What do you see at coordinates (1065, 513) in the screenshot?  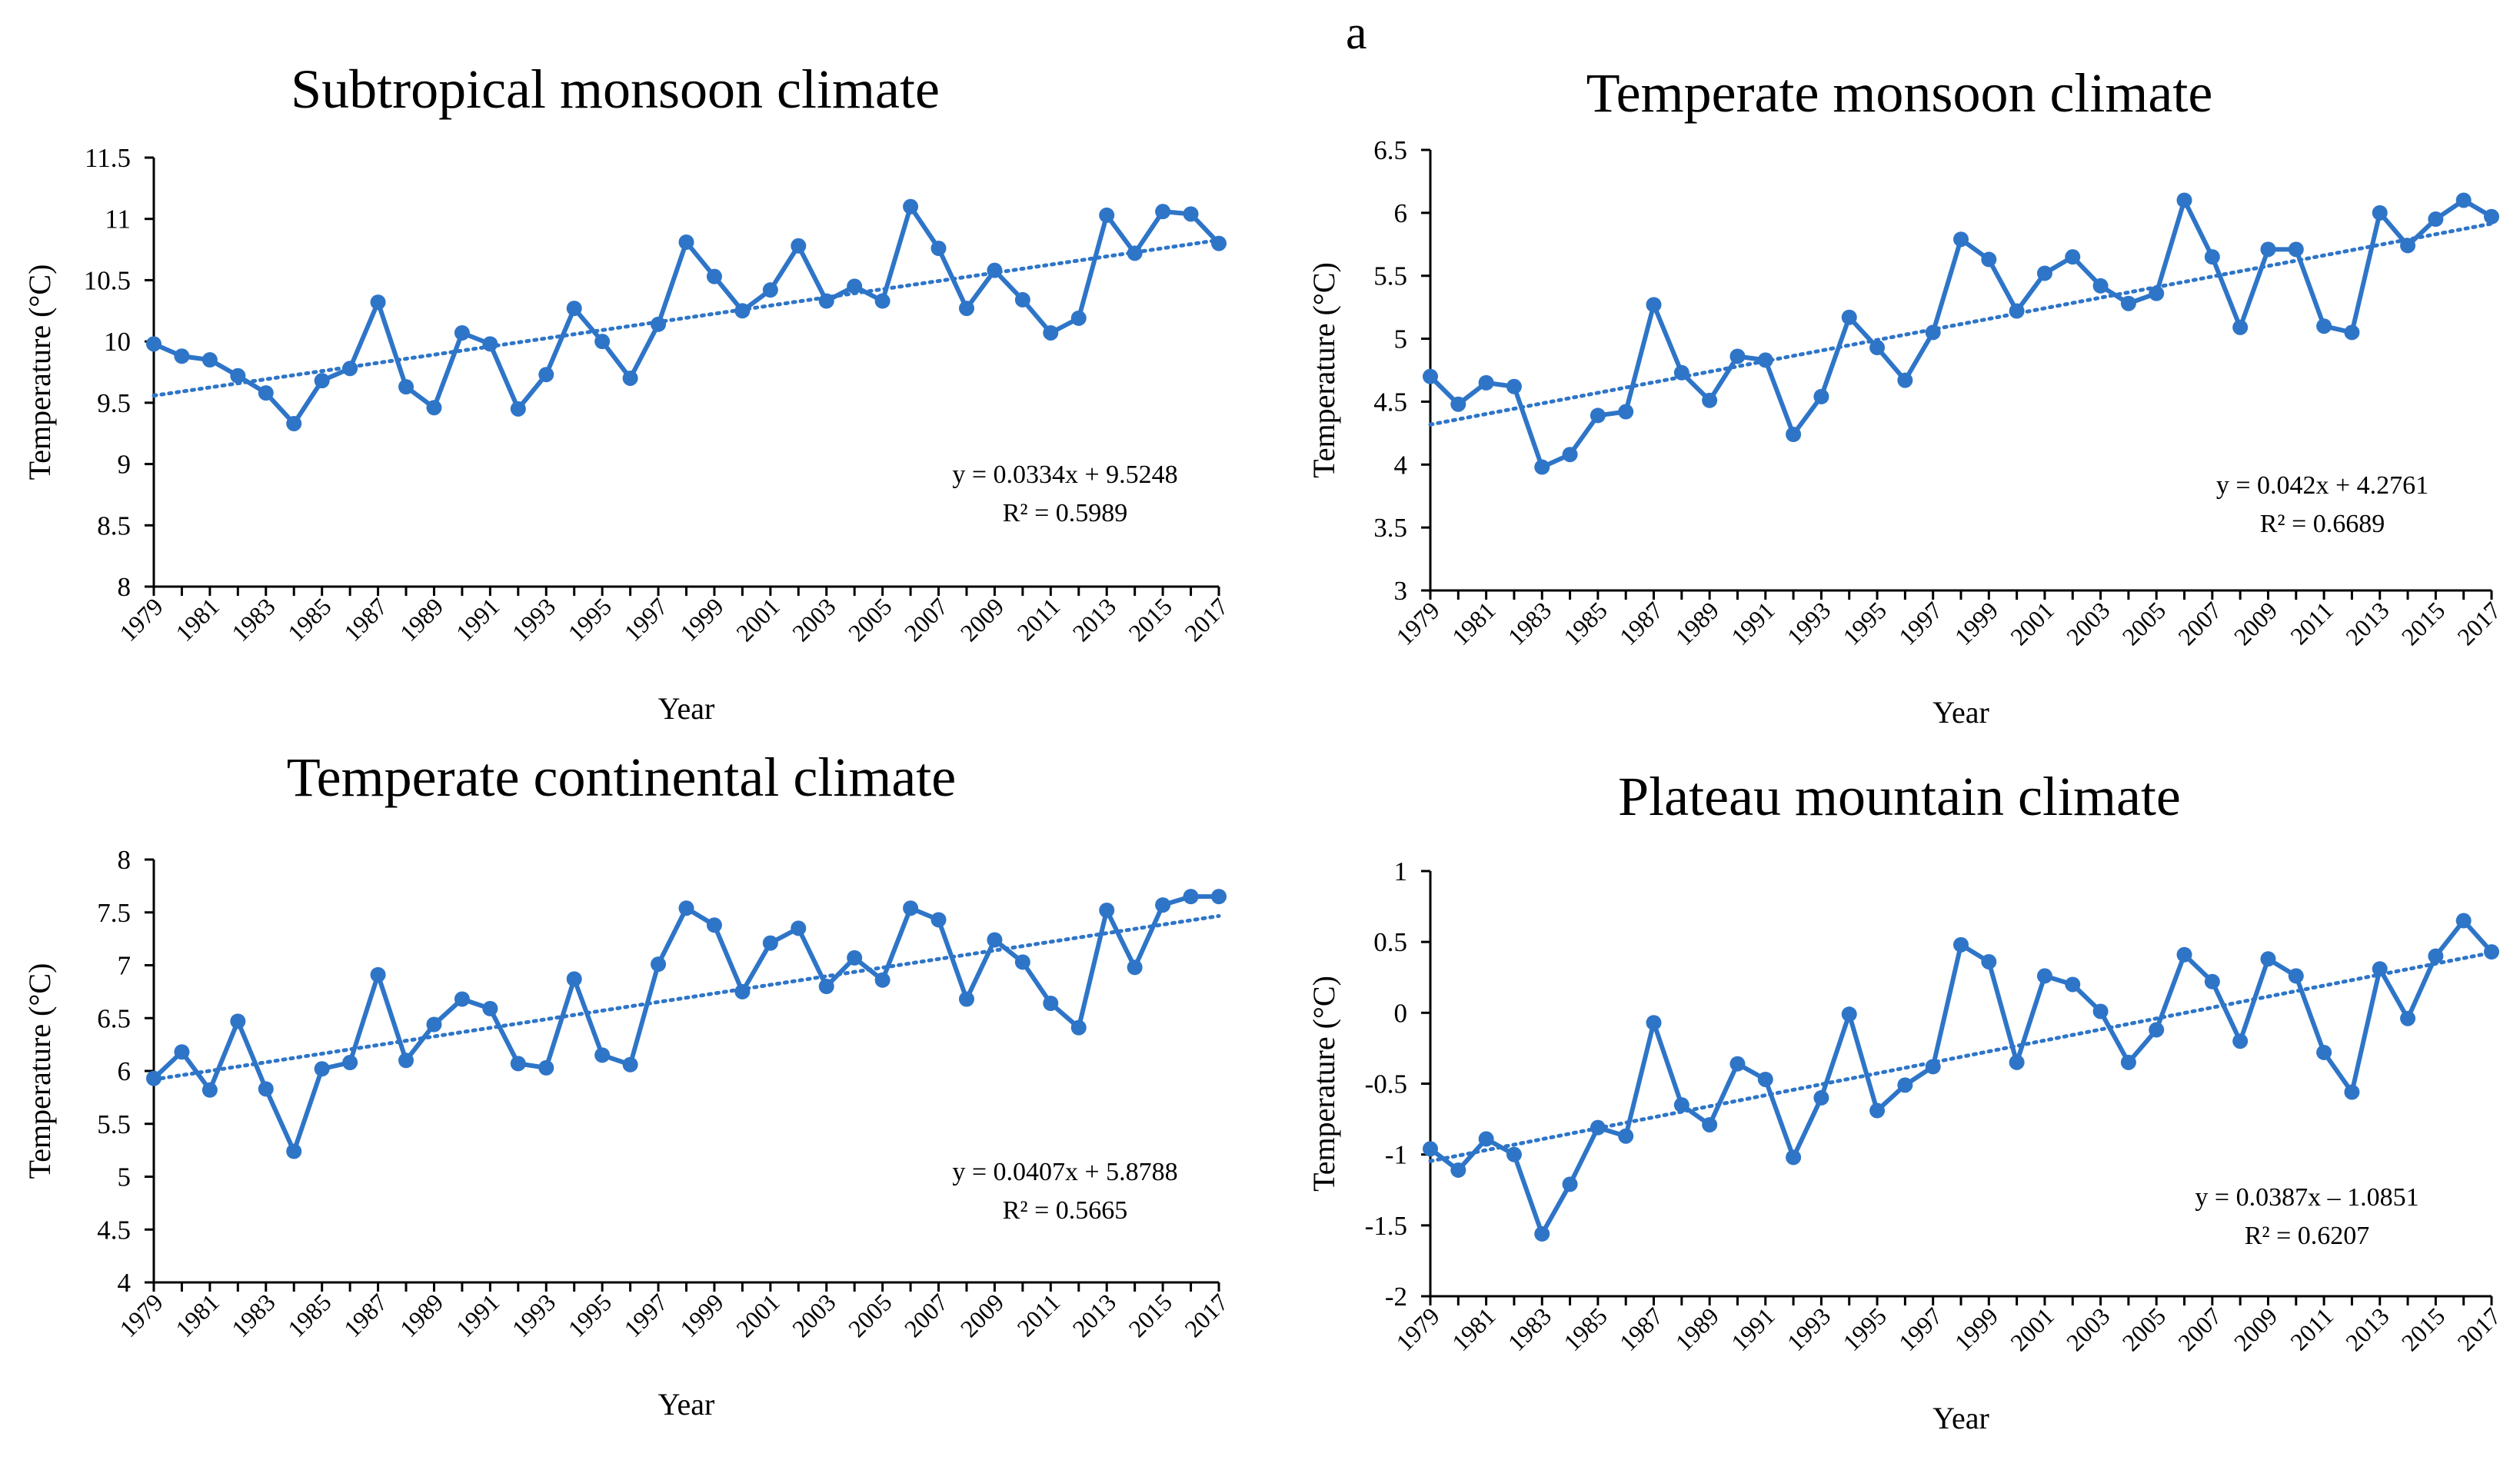 I see `trend-r-squared: R² = 0.5989` at bounding box center [1065, 513].